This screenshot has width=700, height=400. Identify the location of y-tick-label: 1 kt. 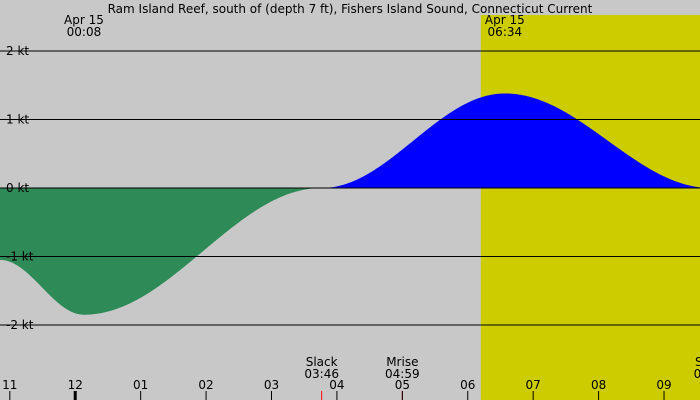
(17, 120).